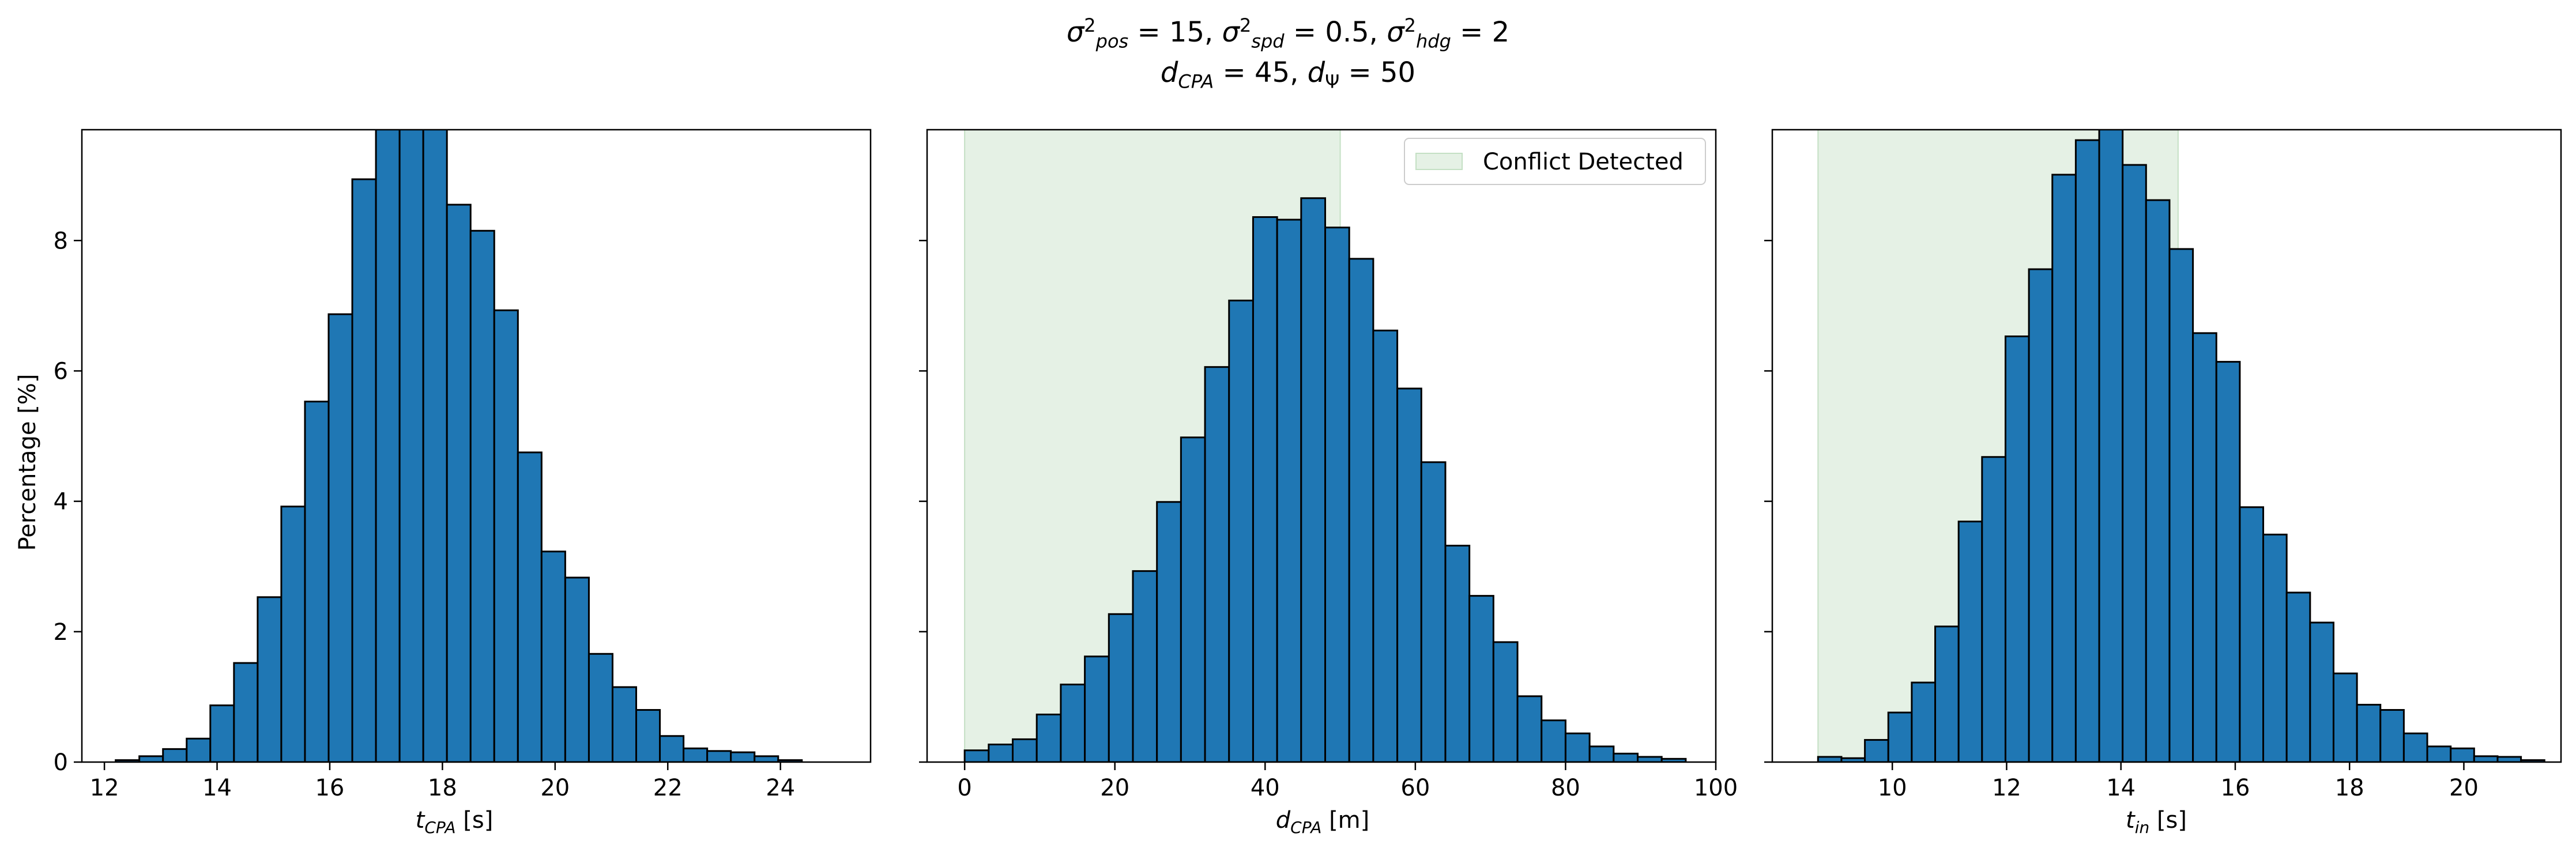 Image resolution: width=2576 pixels, height=852 pixels. I want to click on x-tick-label: 40, so click(1265, 788).